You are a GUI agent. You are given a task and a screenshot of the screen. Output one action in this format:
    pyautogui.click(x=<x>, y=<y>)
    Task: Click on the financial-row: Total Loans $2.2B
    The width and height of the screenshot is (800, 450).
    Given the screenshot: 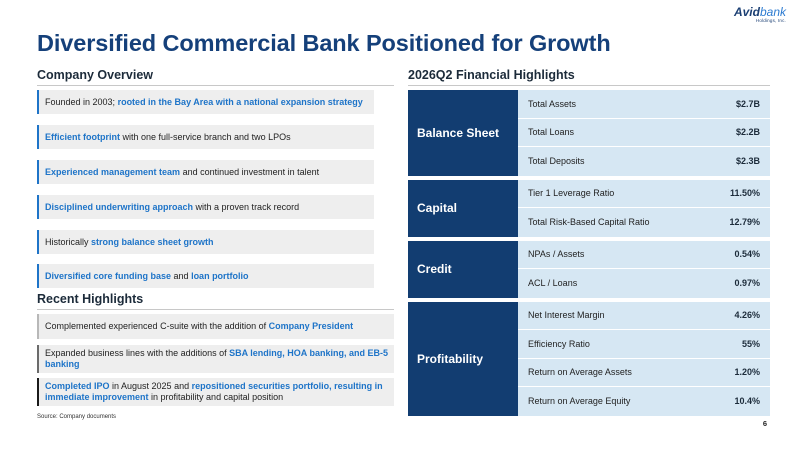 What is the action you would take?
    pyautogui.click(x=644, y=133)
    